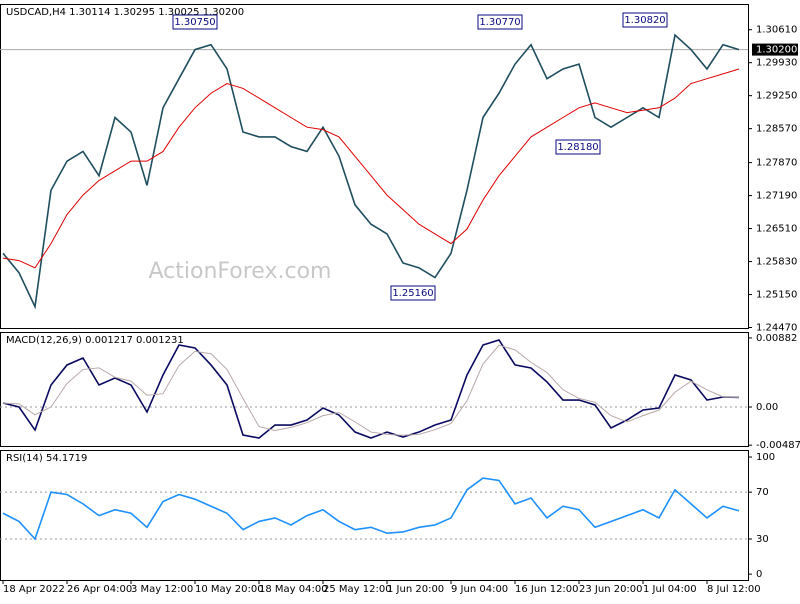 The width and height of the screenshot is (800, 604). Describe the element at coordinates (229, 589) in the screenshot. I see `x-tick-label: 10 May 20:00` at that location.